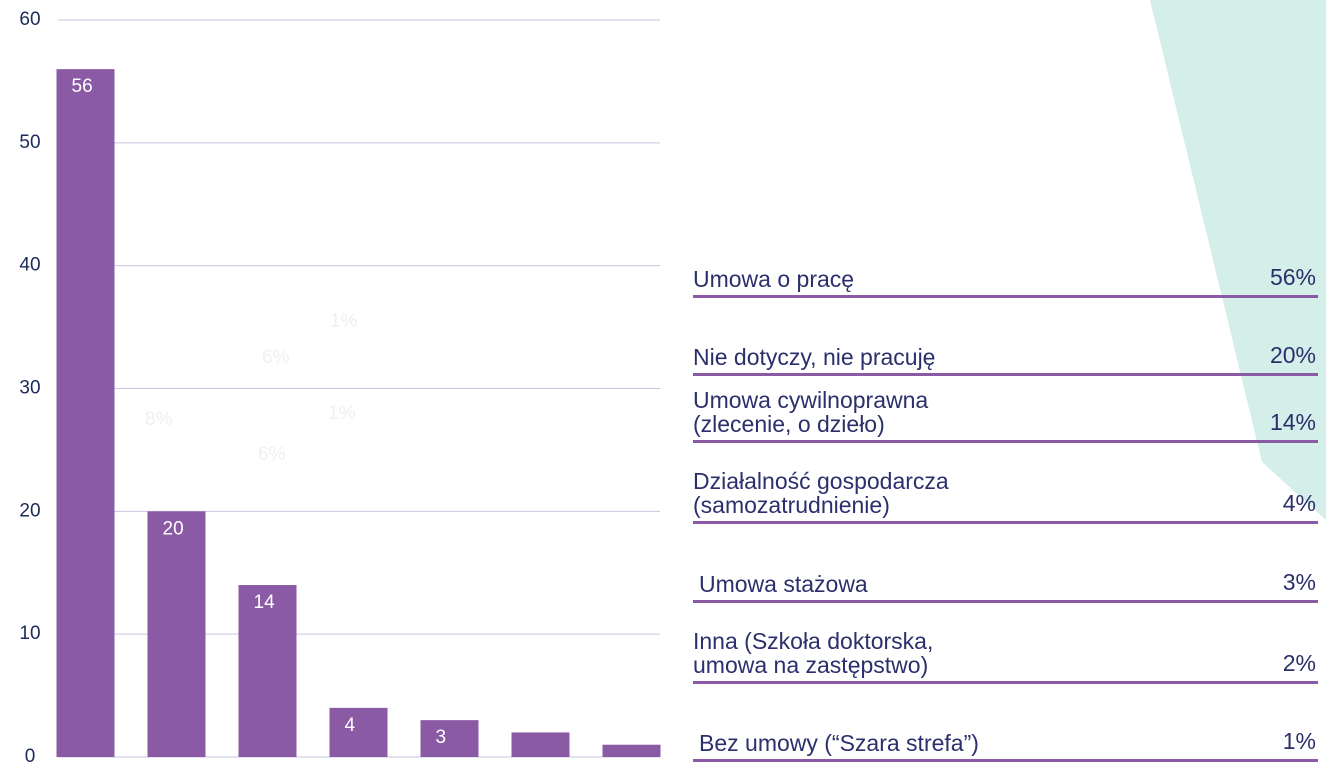  What do you see at coordinates (350, 725) in the screenshot?
I see `data-label: 4` at bounding box center [350, 725].